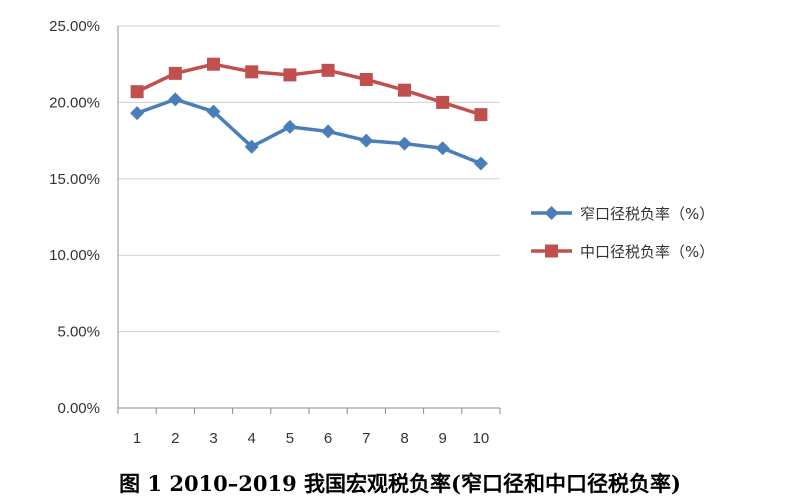 The height and width of the screenshot is (504, 800). Describe the element at coordinates (137, 438) in the screenshot. I see `x-tick-label: 1` at that location.